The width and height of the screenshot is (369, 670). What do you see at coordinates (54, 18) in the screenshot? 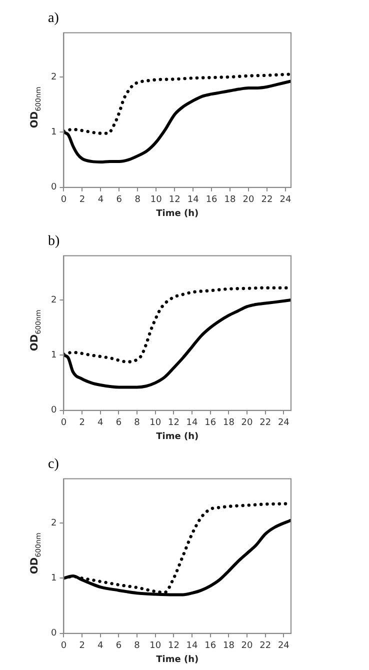
I see `chart-title: a)` at bounding box center [54, 18].